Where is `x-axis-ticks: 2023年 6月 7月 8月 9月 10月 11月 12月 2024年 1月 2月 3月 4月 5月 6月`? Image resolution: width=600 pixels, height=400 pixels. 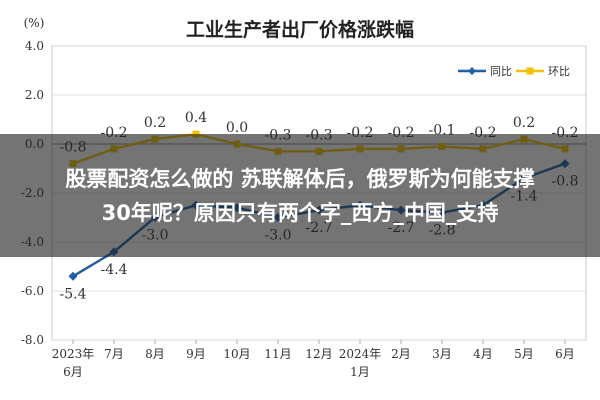 x-axis-ticks: 2023年 6月 7月 8月 9月 10月 11月 12月 2024年 1月 2月 3月 4月 5月 6月 is located at coordinates (313, 359).